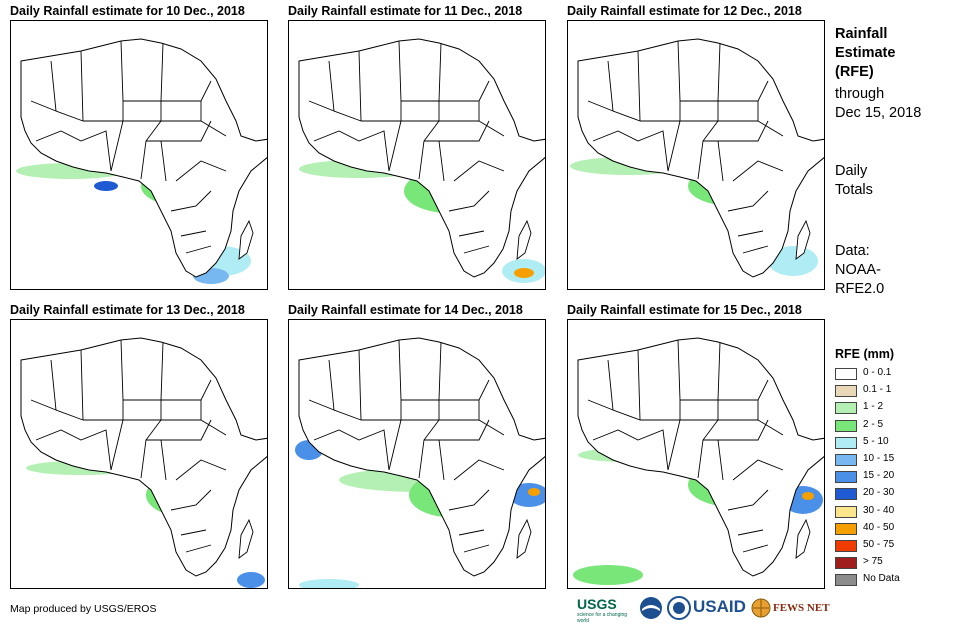 The height and width of the screenshot is (626, 967). I want to click on legend-title: RFE (mm), so click(865, 354).